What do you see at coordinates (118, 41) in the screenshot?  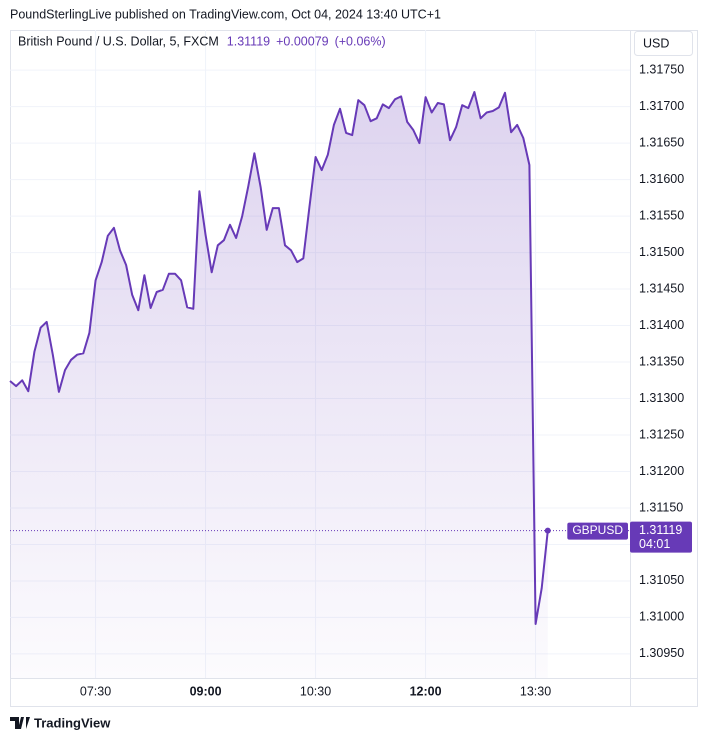 I see `symbol-title: British Pound / U.S. Dollar, 5, FXCM` at bounding box center [118, 41].